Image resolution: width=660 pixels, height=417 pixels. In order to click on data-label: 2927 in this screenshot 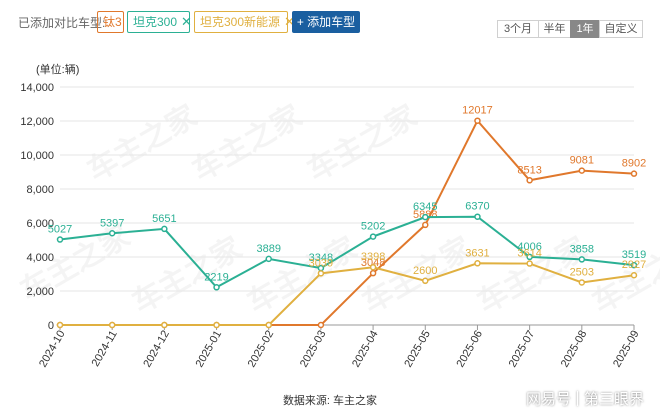, I will do `click(634, 265)`.